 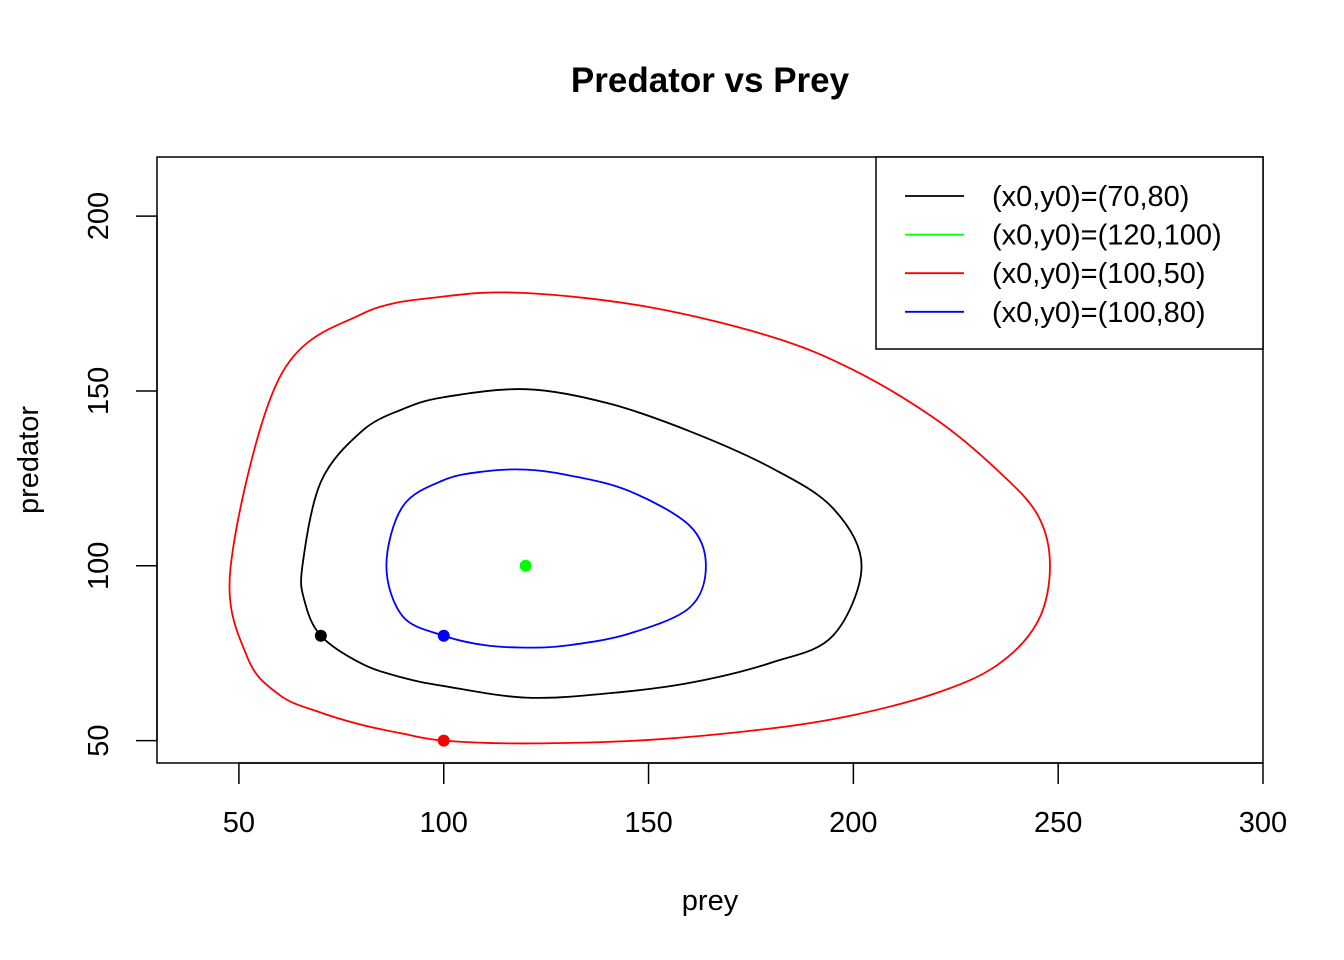 What do you see at coordinates (99, 740) in the screenshot?
I see `y-tick-label: 50` at bounding box center [99, 740].